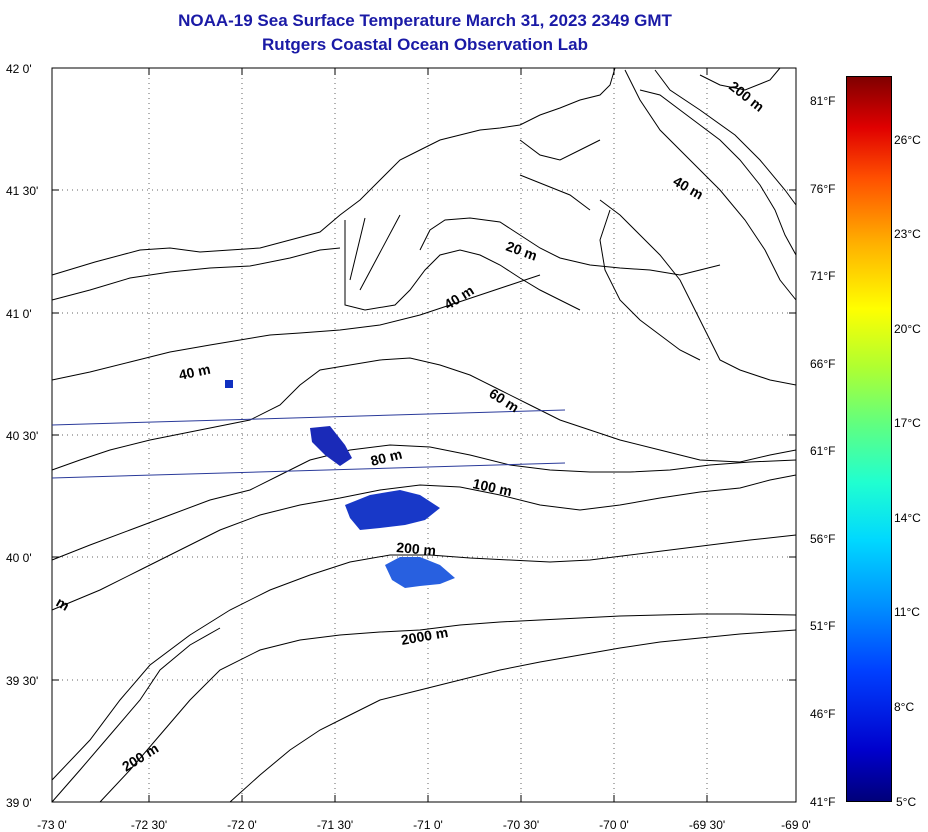  Describe the element at coordinates (521, 251) in the screenshot. I see `contour-label: 20 m` at that location.